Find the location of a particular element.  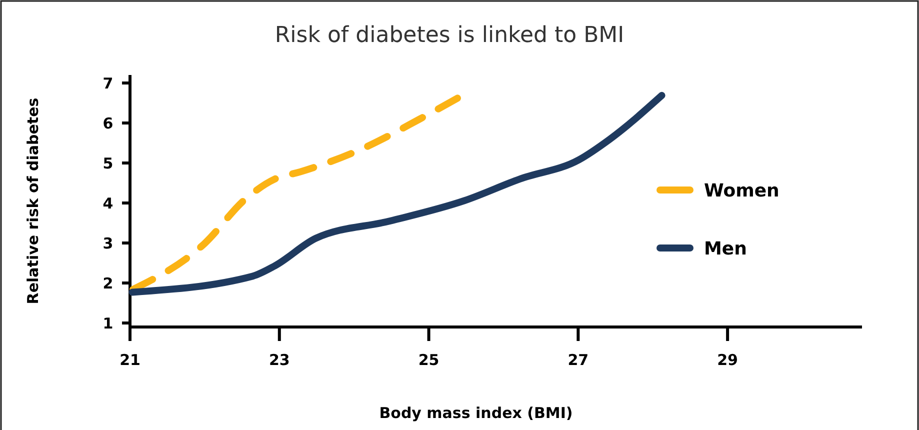

y-tick-label: 5 is located at coordinates (108, 163).